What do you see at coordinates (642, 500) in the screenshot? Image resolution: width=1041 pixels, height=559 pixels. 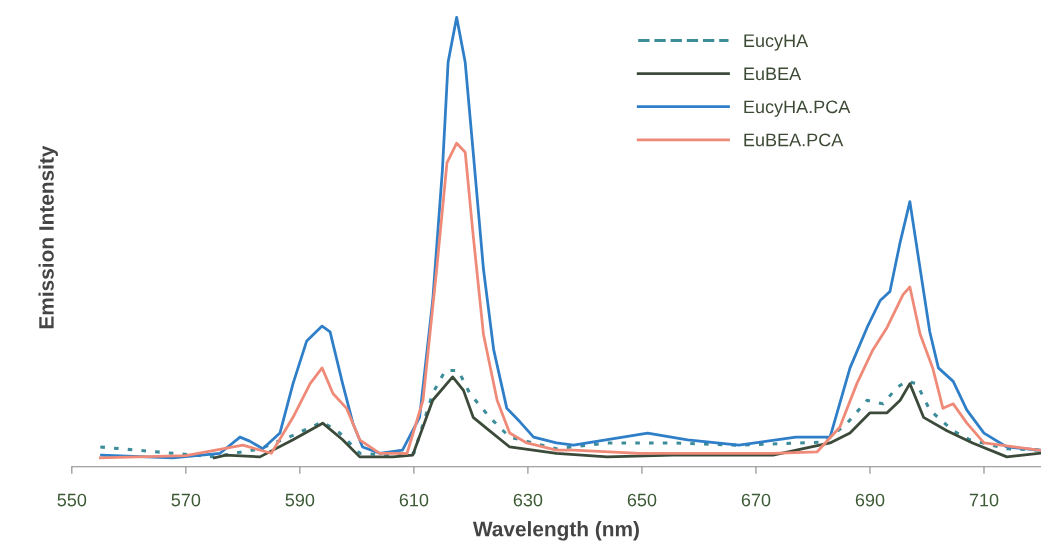 I see `x-tick-label: 650` at bounding box center [642, 500].